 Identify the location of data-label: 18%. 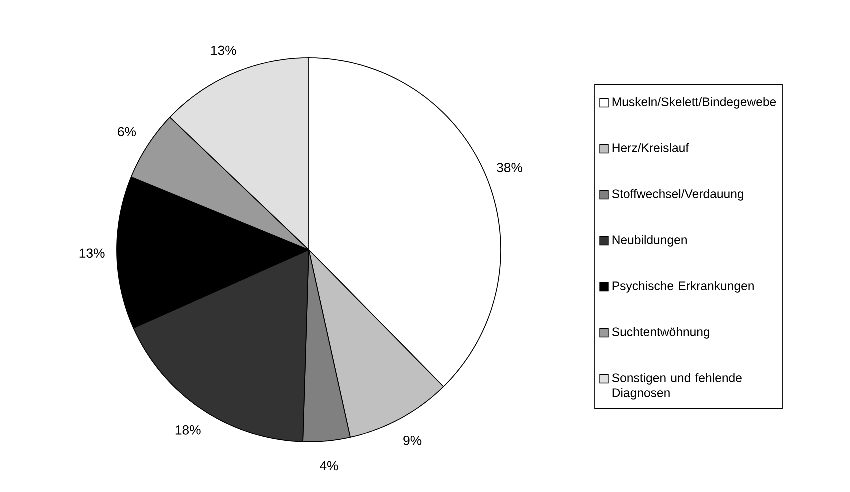
(188, 430).